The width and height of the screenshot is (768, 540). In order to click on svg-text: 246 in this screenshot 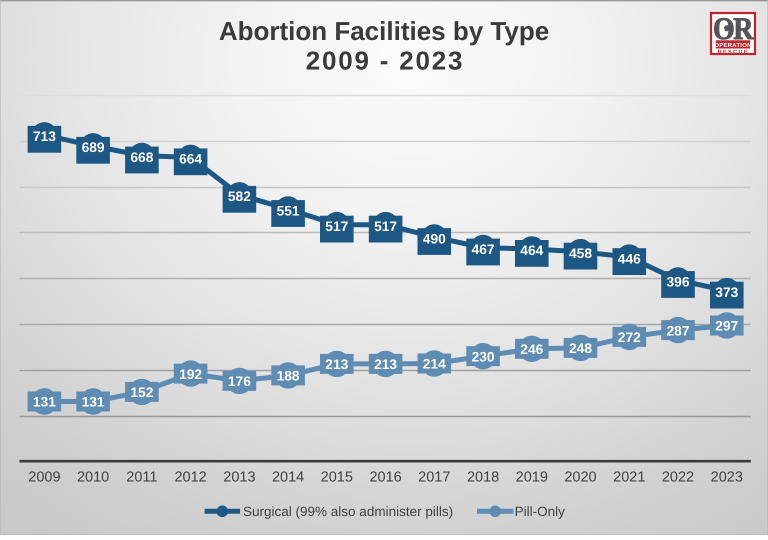, I will do `click(531, 349)`.